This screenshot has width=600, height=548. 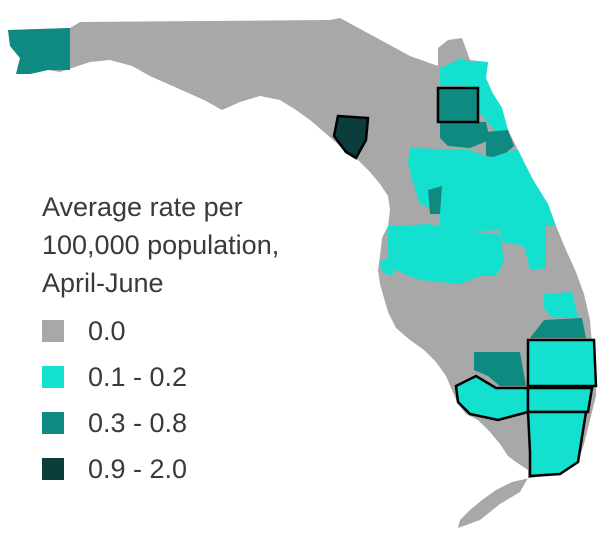 I want to click on county-putnam, so click(x=500, y=144).